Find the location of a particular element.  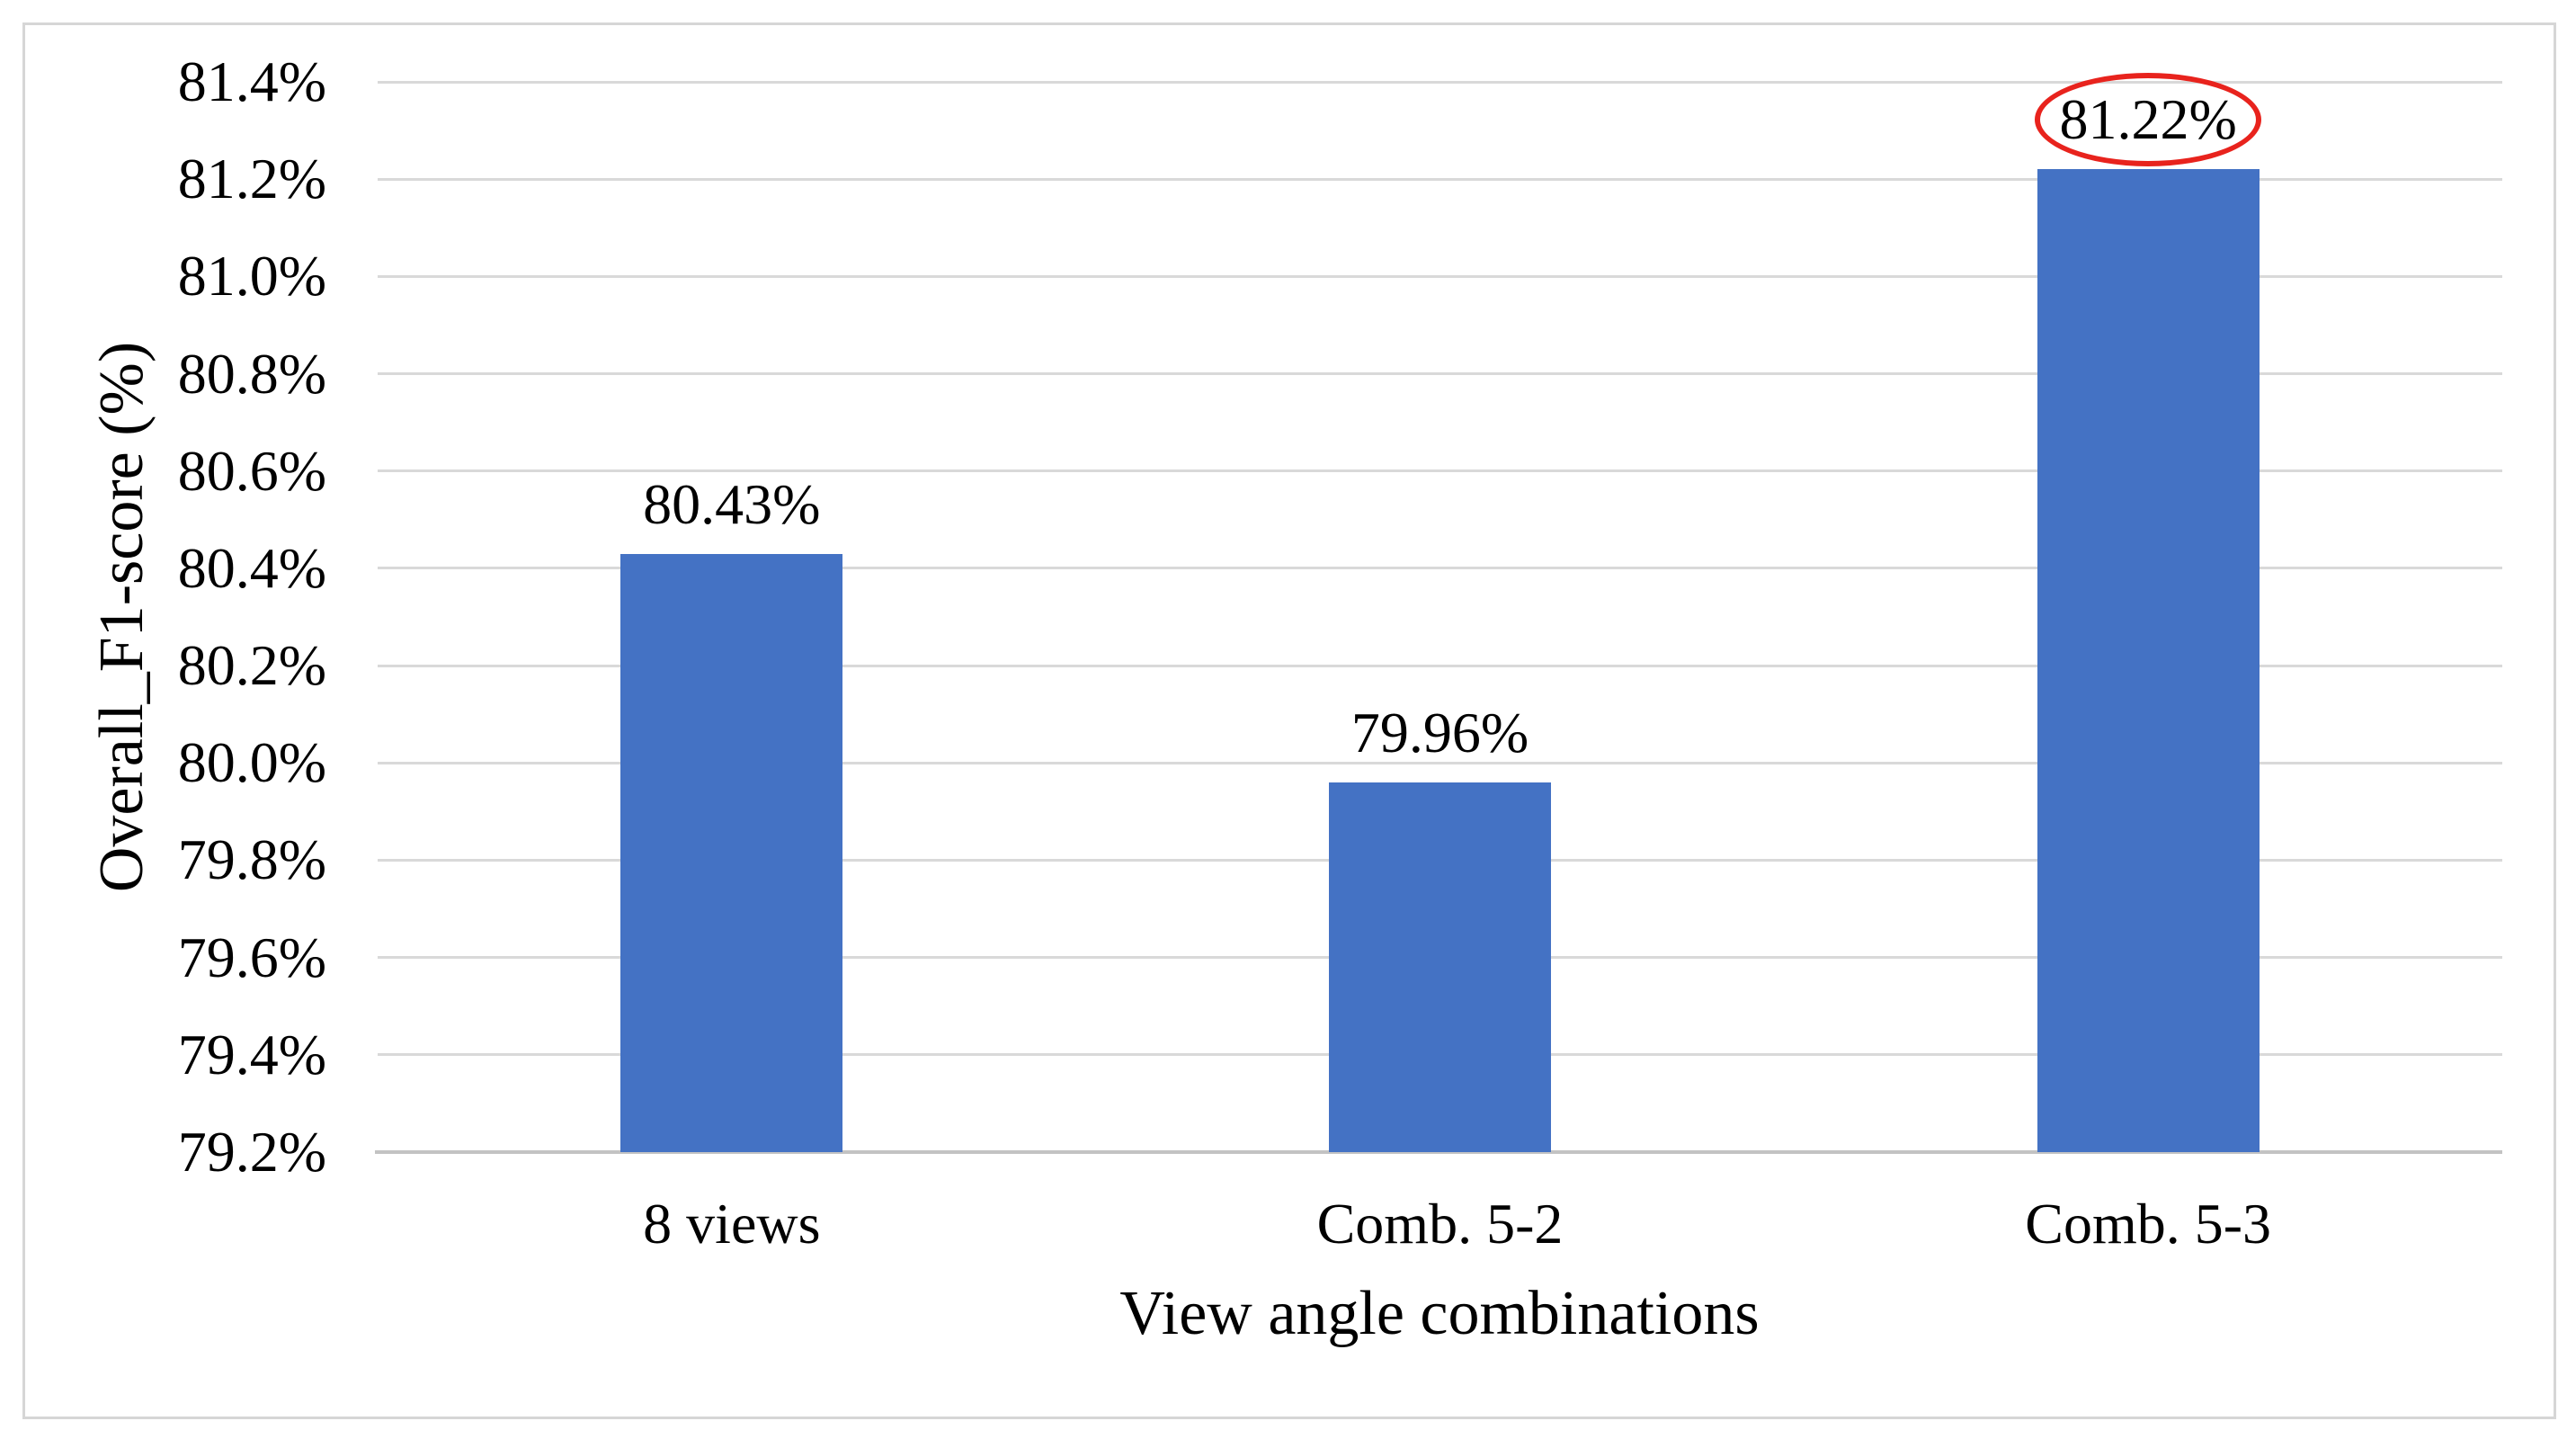

y-tick-label: 80.6% is located at coordinates (252, 471).